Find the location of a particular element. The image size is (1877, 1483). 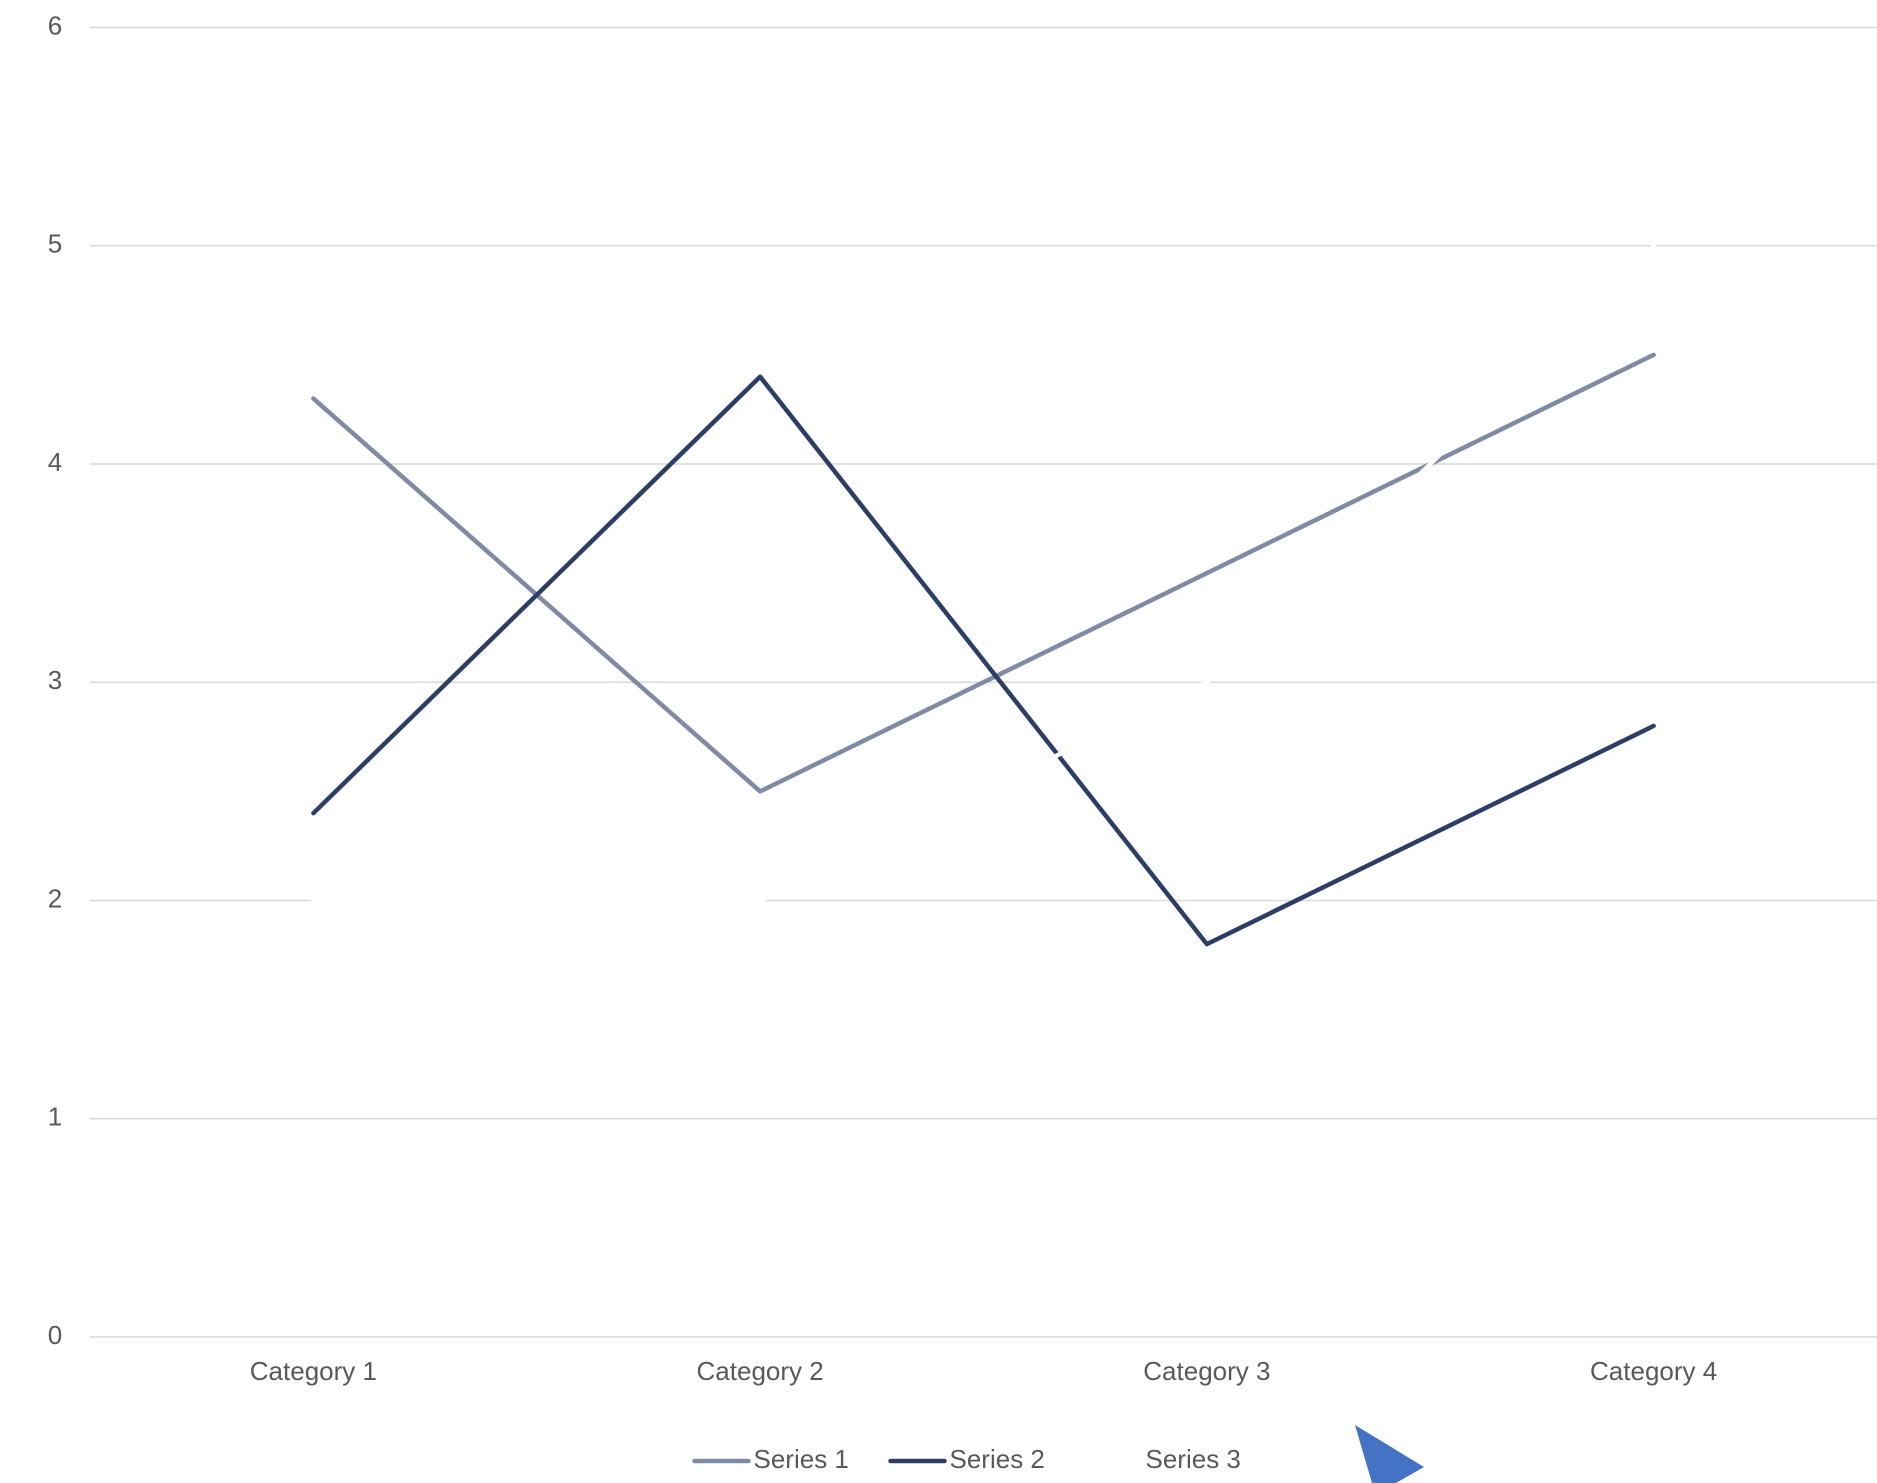

x-tick-label: Category 1 is located at coordinates (313, 1371).